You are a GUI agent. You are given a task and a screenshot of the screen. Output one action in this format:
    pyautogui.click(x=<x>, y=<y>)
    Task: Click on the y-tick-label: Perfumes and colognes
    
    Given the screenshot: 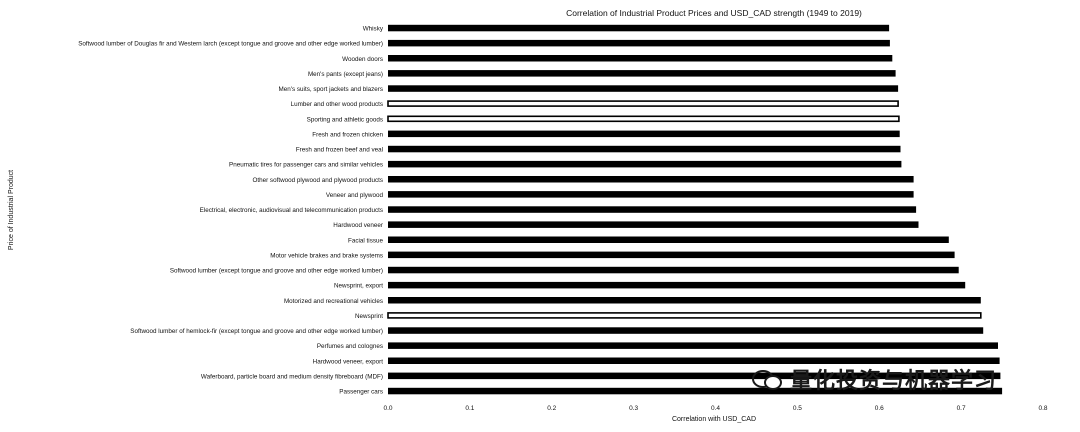 What is the action you would take?
    pyautogui.click(x=350, y=346)
    